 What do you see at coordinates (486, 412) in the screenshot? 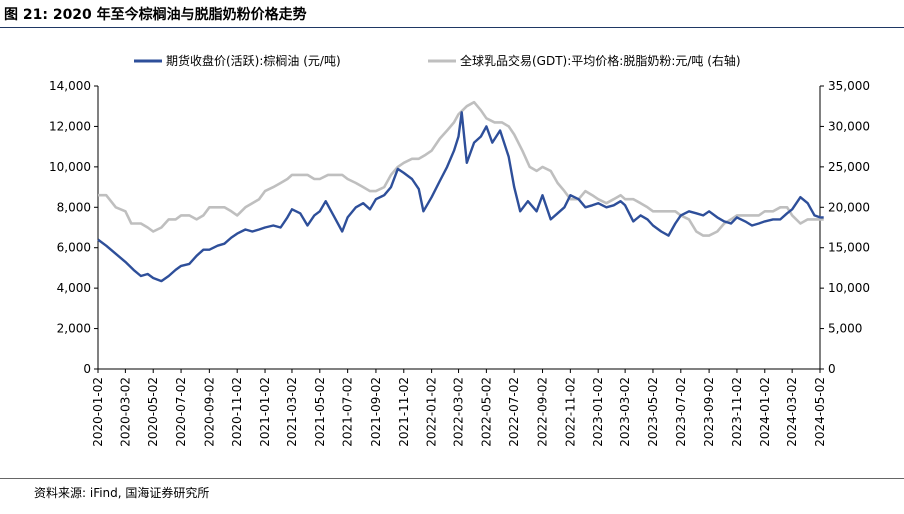
I see `x-tick-label: 2022-05-02` at bounding box center [486, 412].